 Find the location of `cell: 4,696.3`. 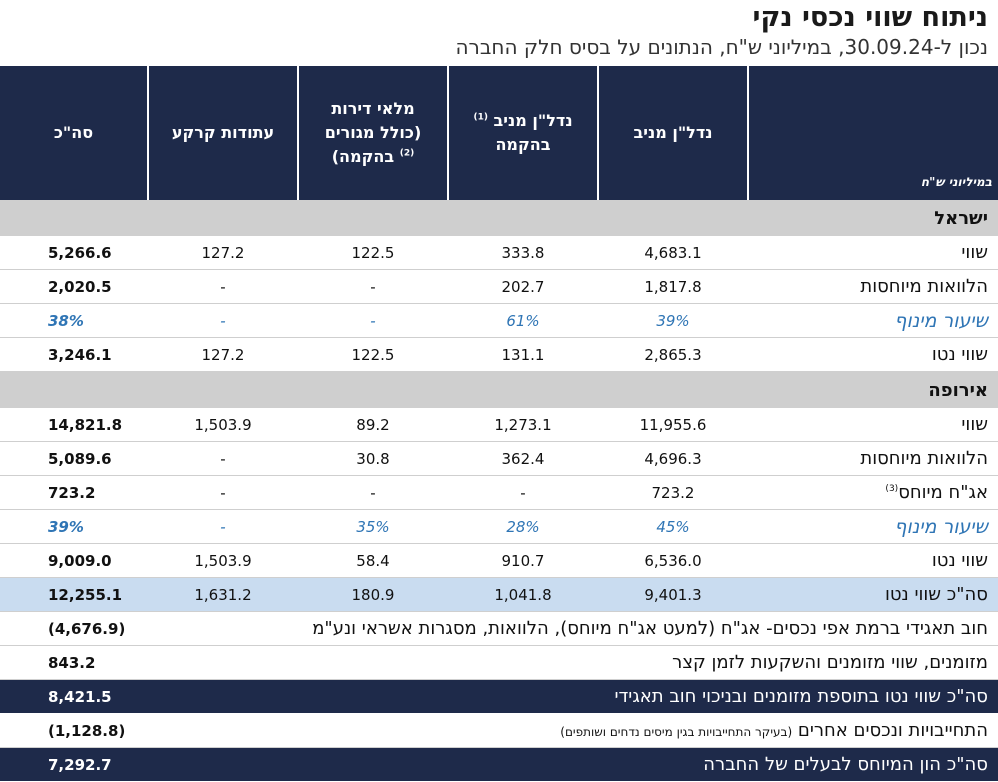

cell: 4,696.3 is located at coordinates (673, 458).